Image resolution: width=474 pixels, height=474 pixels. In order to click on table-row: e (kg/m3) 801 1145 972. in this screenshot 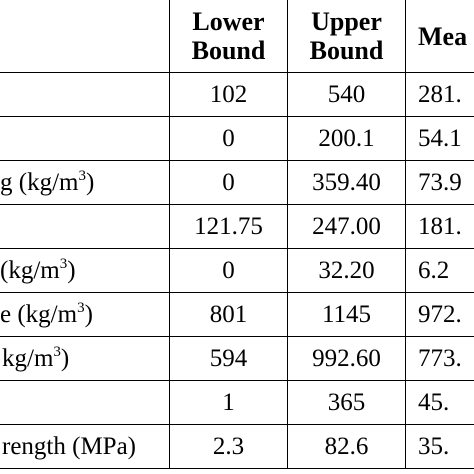, I will do `click(237, 314)`.